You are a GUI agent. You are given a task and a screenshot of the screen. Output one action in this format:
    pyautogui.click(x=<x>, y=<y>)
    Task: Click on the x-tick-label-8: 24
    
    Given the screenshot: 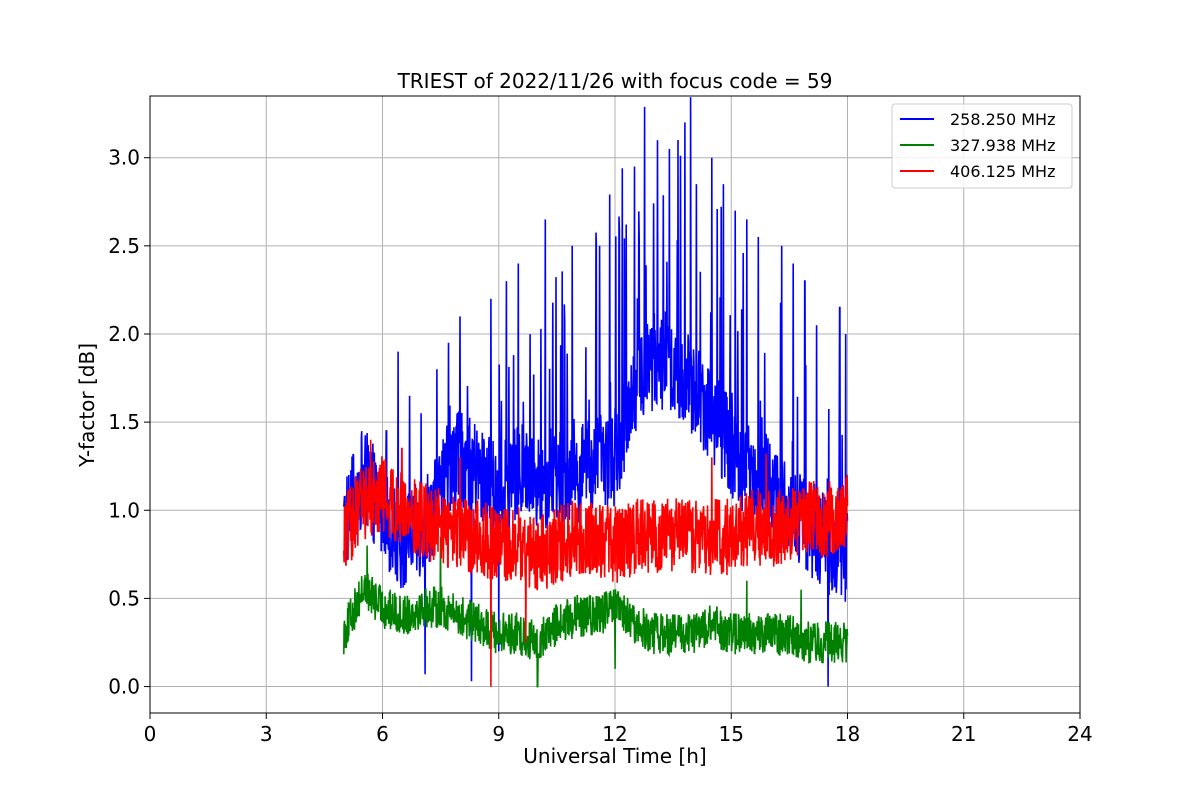 What is the action you would take?
    pyautogui.click(x=1079, y=734)
    